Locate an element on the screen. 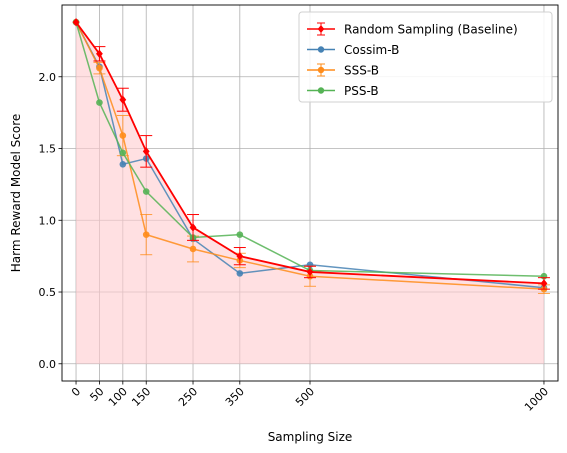  y-axis-label: Harm Reward Model Score is located at coordinates (16, 193).